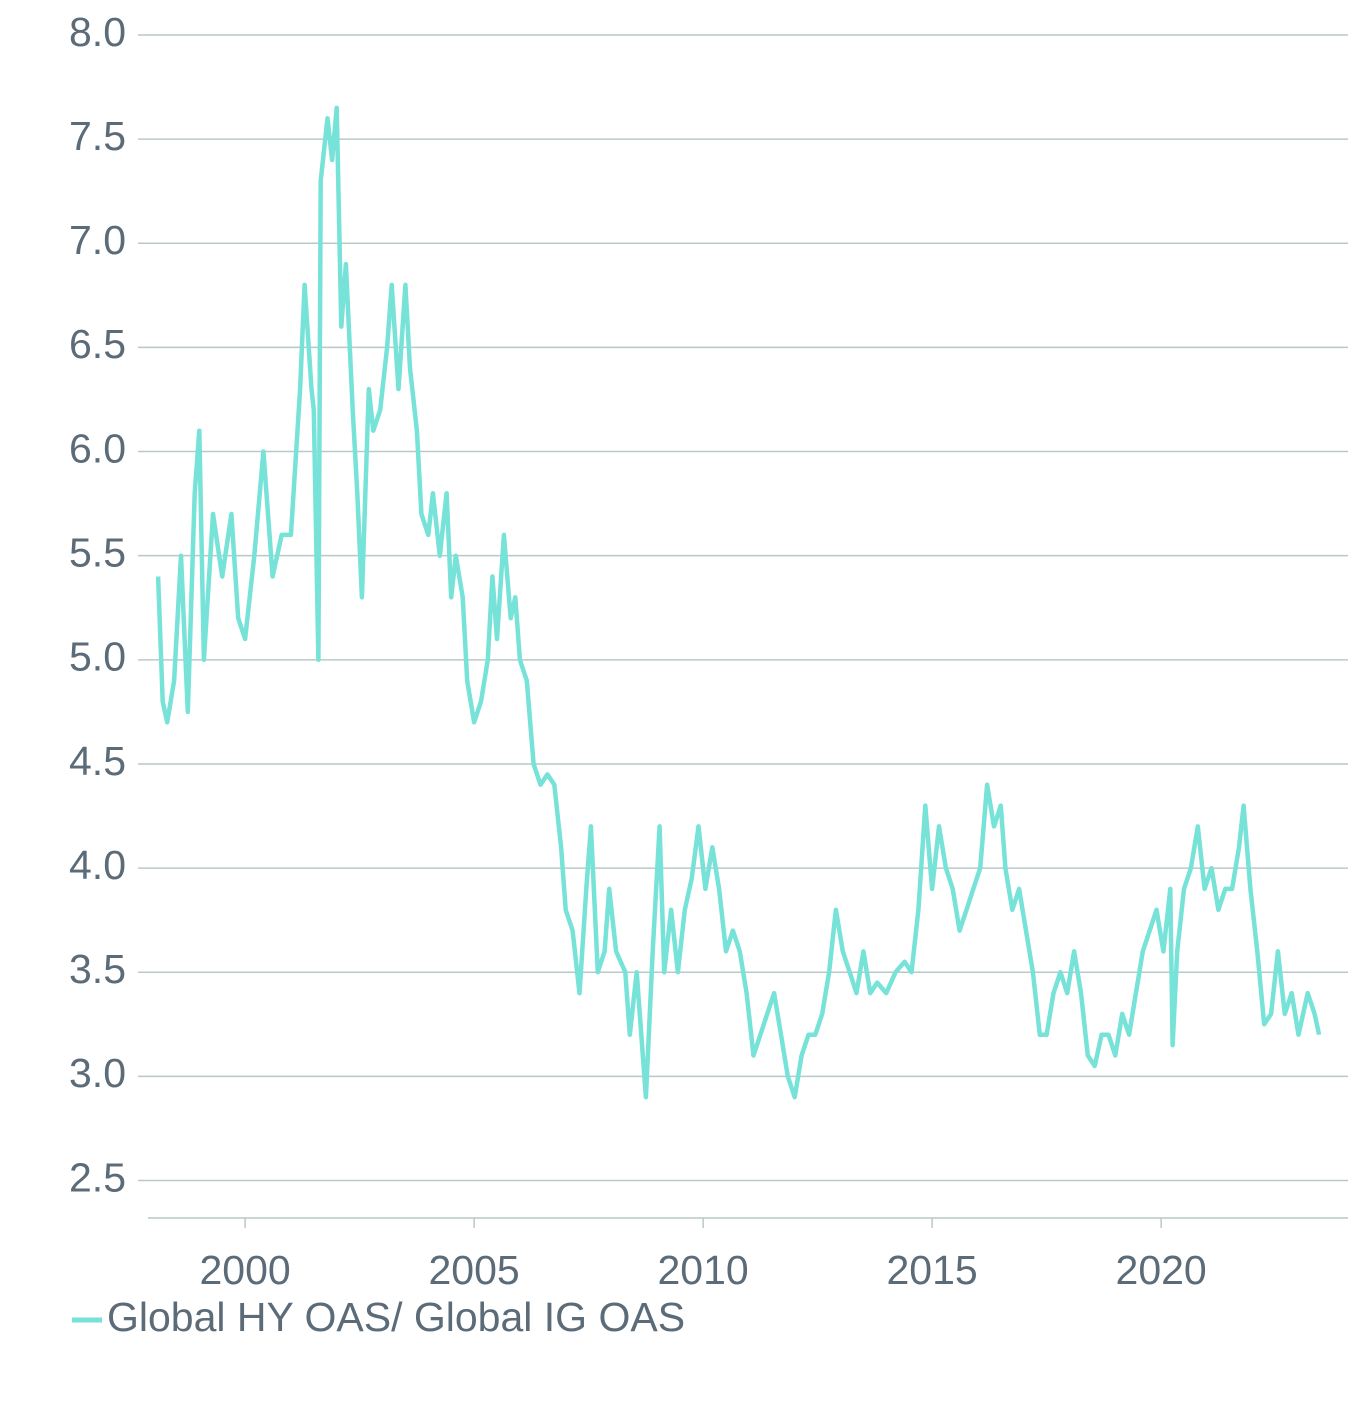 Image resolution: width=1362 pixels, height=1407 pixels. What do you see at coordinates (97, 32) in the screenshot?
I see `y-tick-label: 8.0` at bounding box center [97, 32].